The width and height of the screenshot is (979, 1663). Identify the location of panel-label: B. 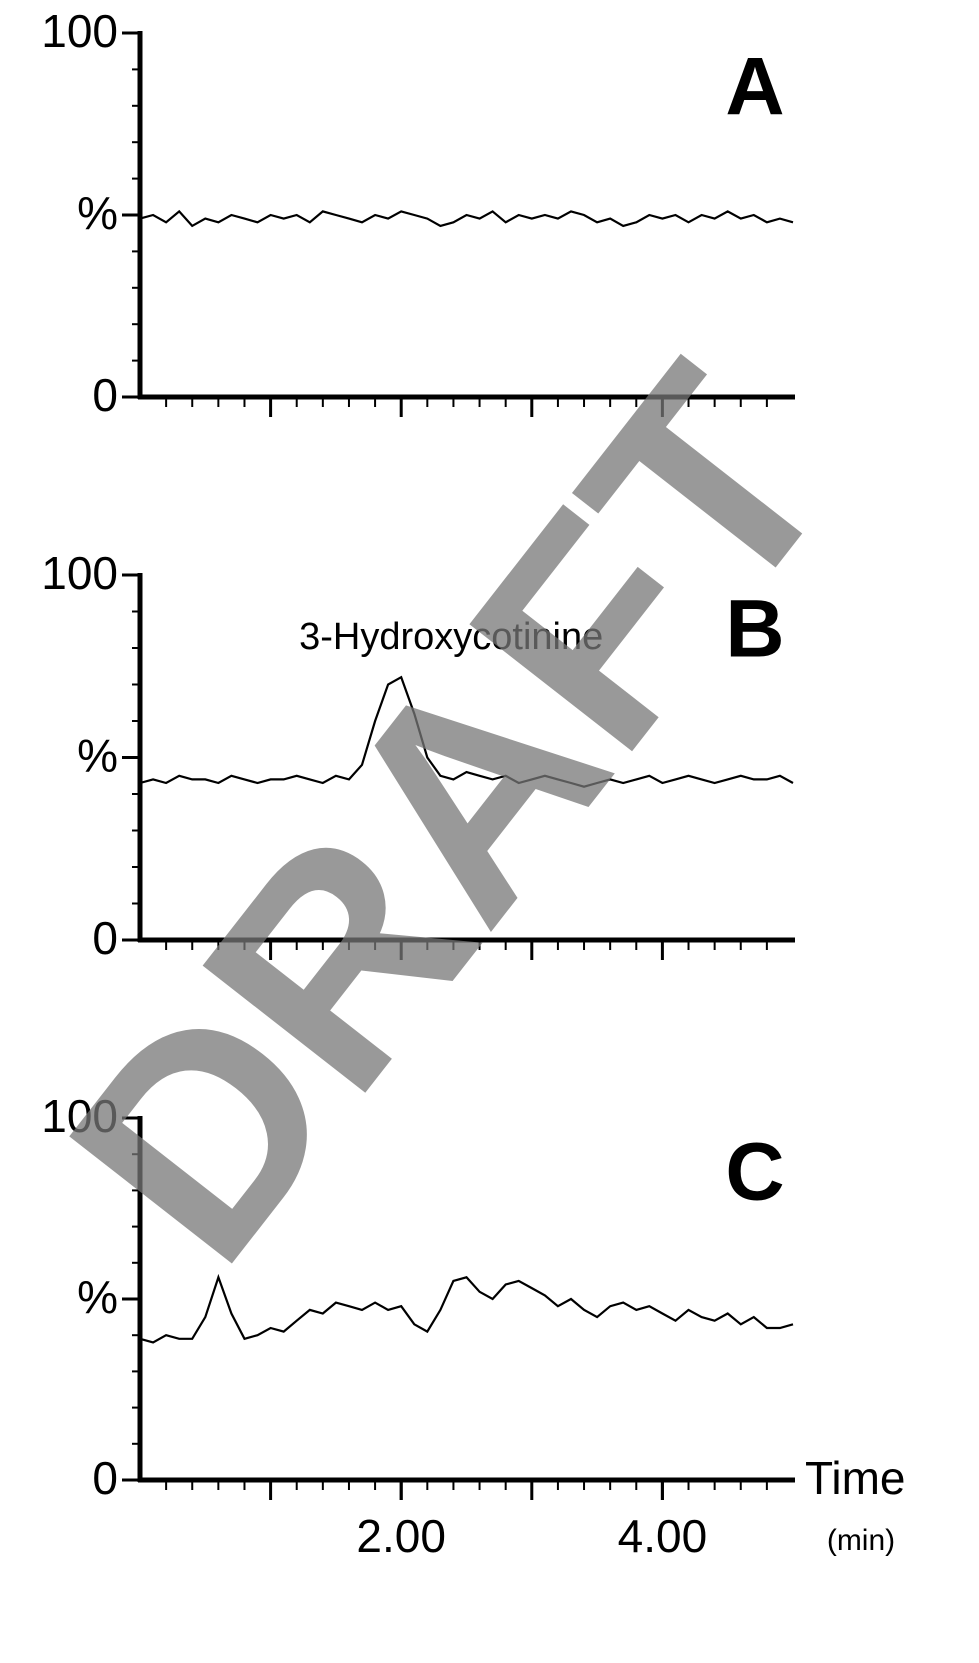
(754, 629).